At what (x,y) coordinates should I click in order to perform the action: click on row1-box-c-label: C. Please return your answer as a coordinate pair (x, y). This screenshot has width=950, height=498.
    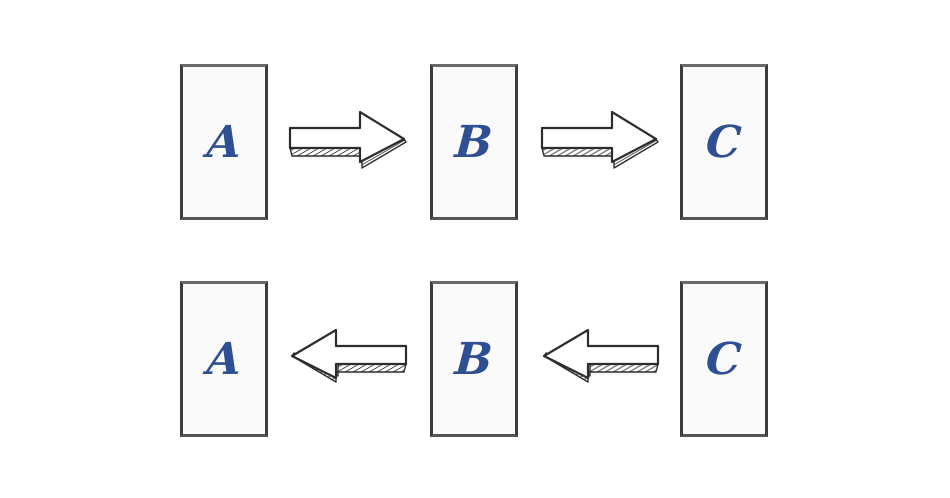
    Looking at the image, I should click on (724, 142).